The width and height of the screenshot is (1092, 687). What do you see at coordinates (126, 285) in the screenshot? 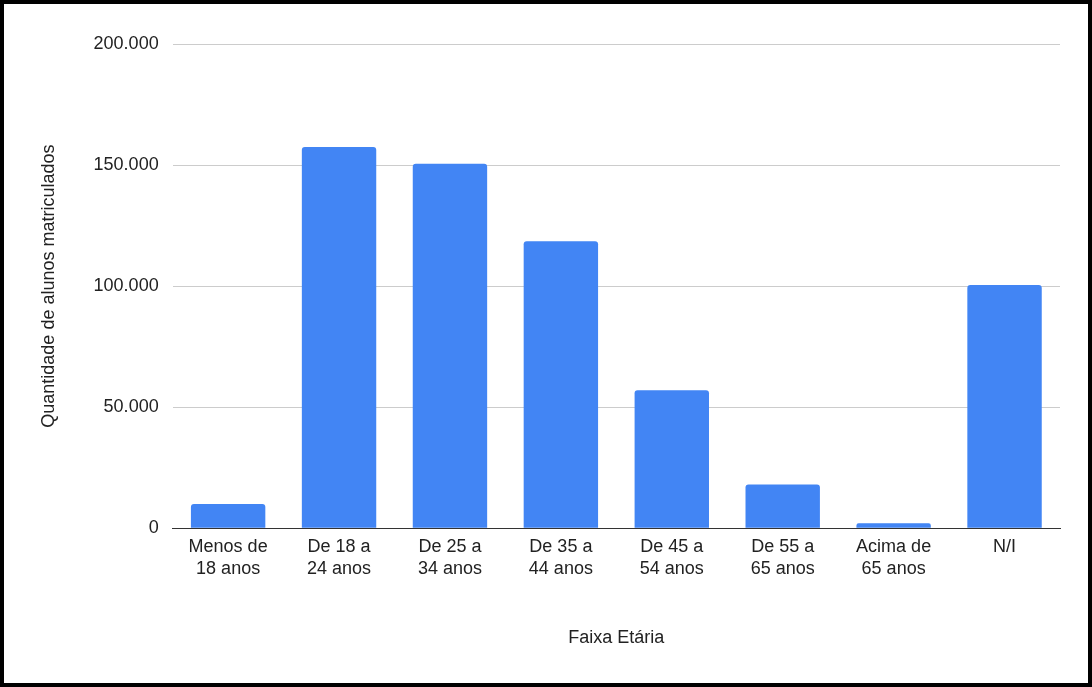
I see `y-tick-label: 100.000` at bounding box center [126, 285].